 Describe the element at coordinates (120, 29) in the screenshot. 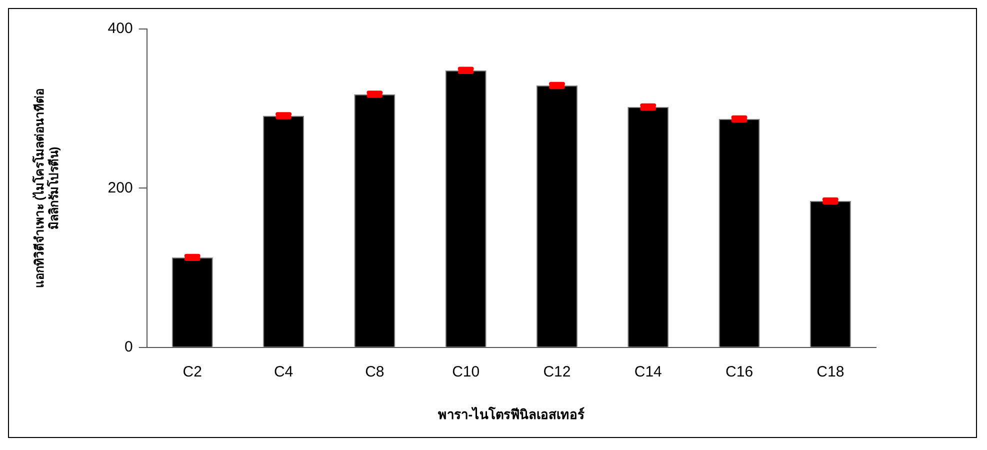

I see `y-tick-label: 400` at that location.